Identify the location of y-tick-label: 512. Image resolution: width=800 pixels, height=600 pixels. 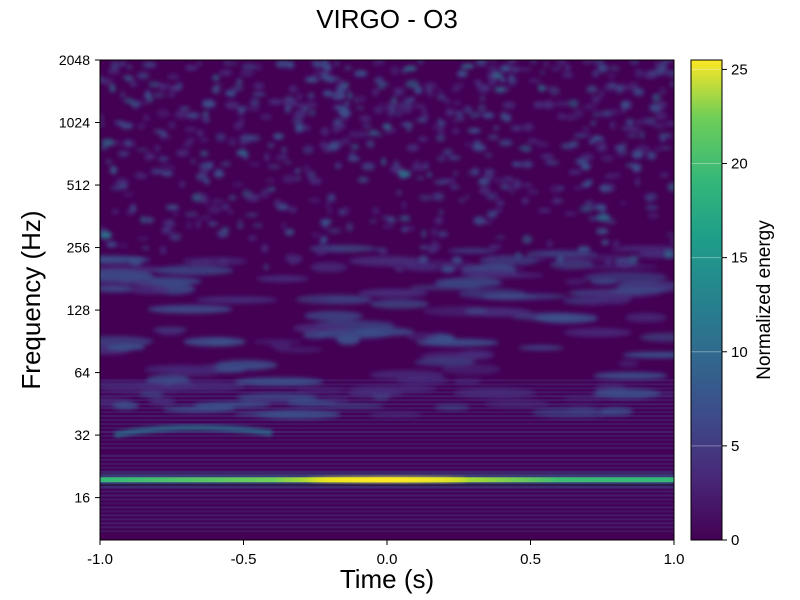
(79, 185).